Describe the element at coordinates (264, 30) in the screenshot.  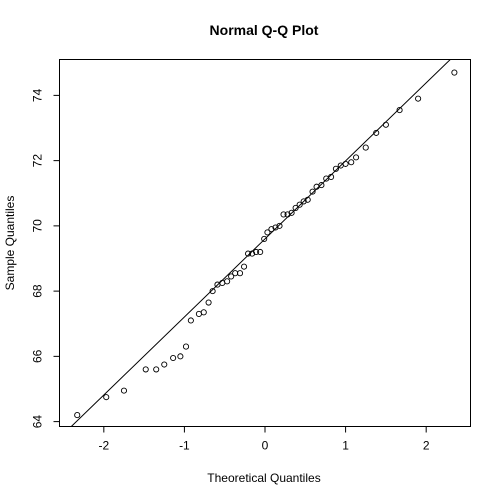
I see `chart-title: Normal Q-Q Plot` at that location.